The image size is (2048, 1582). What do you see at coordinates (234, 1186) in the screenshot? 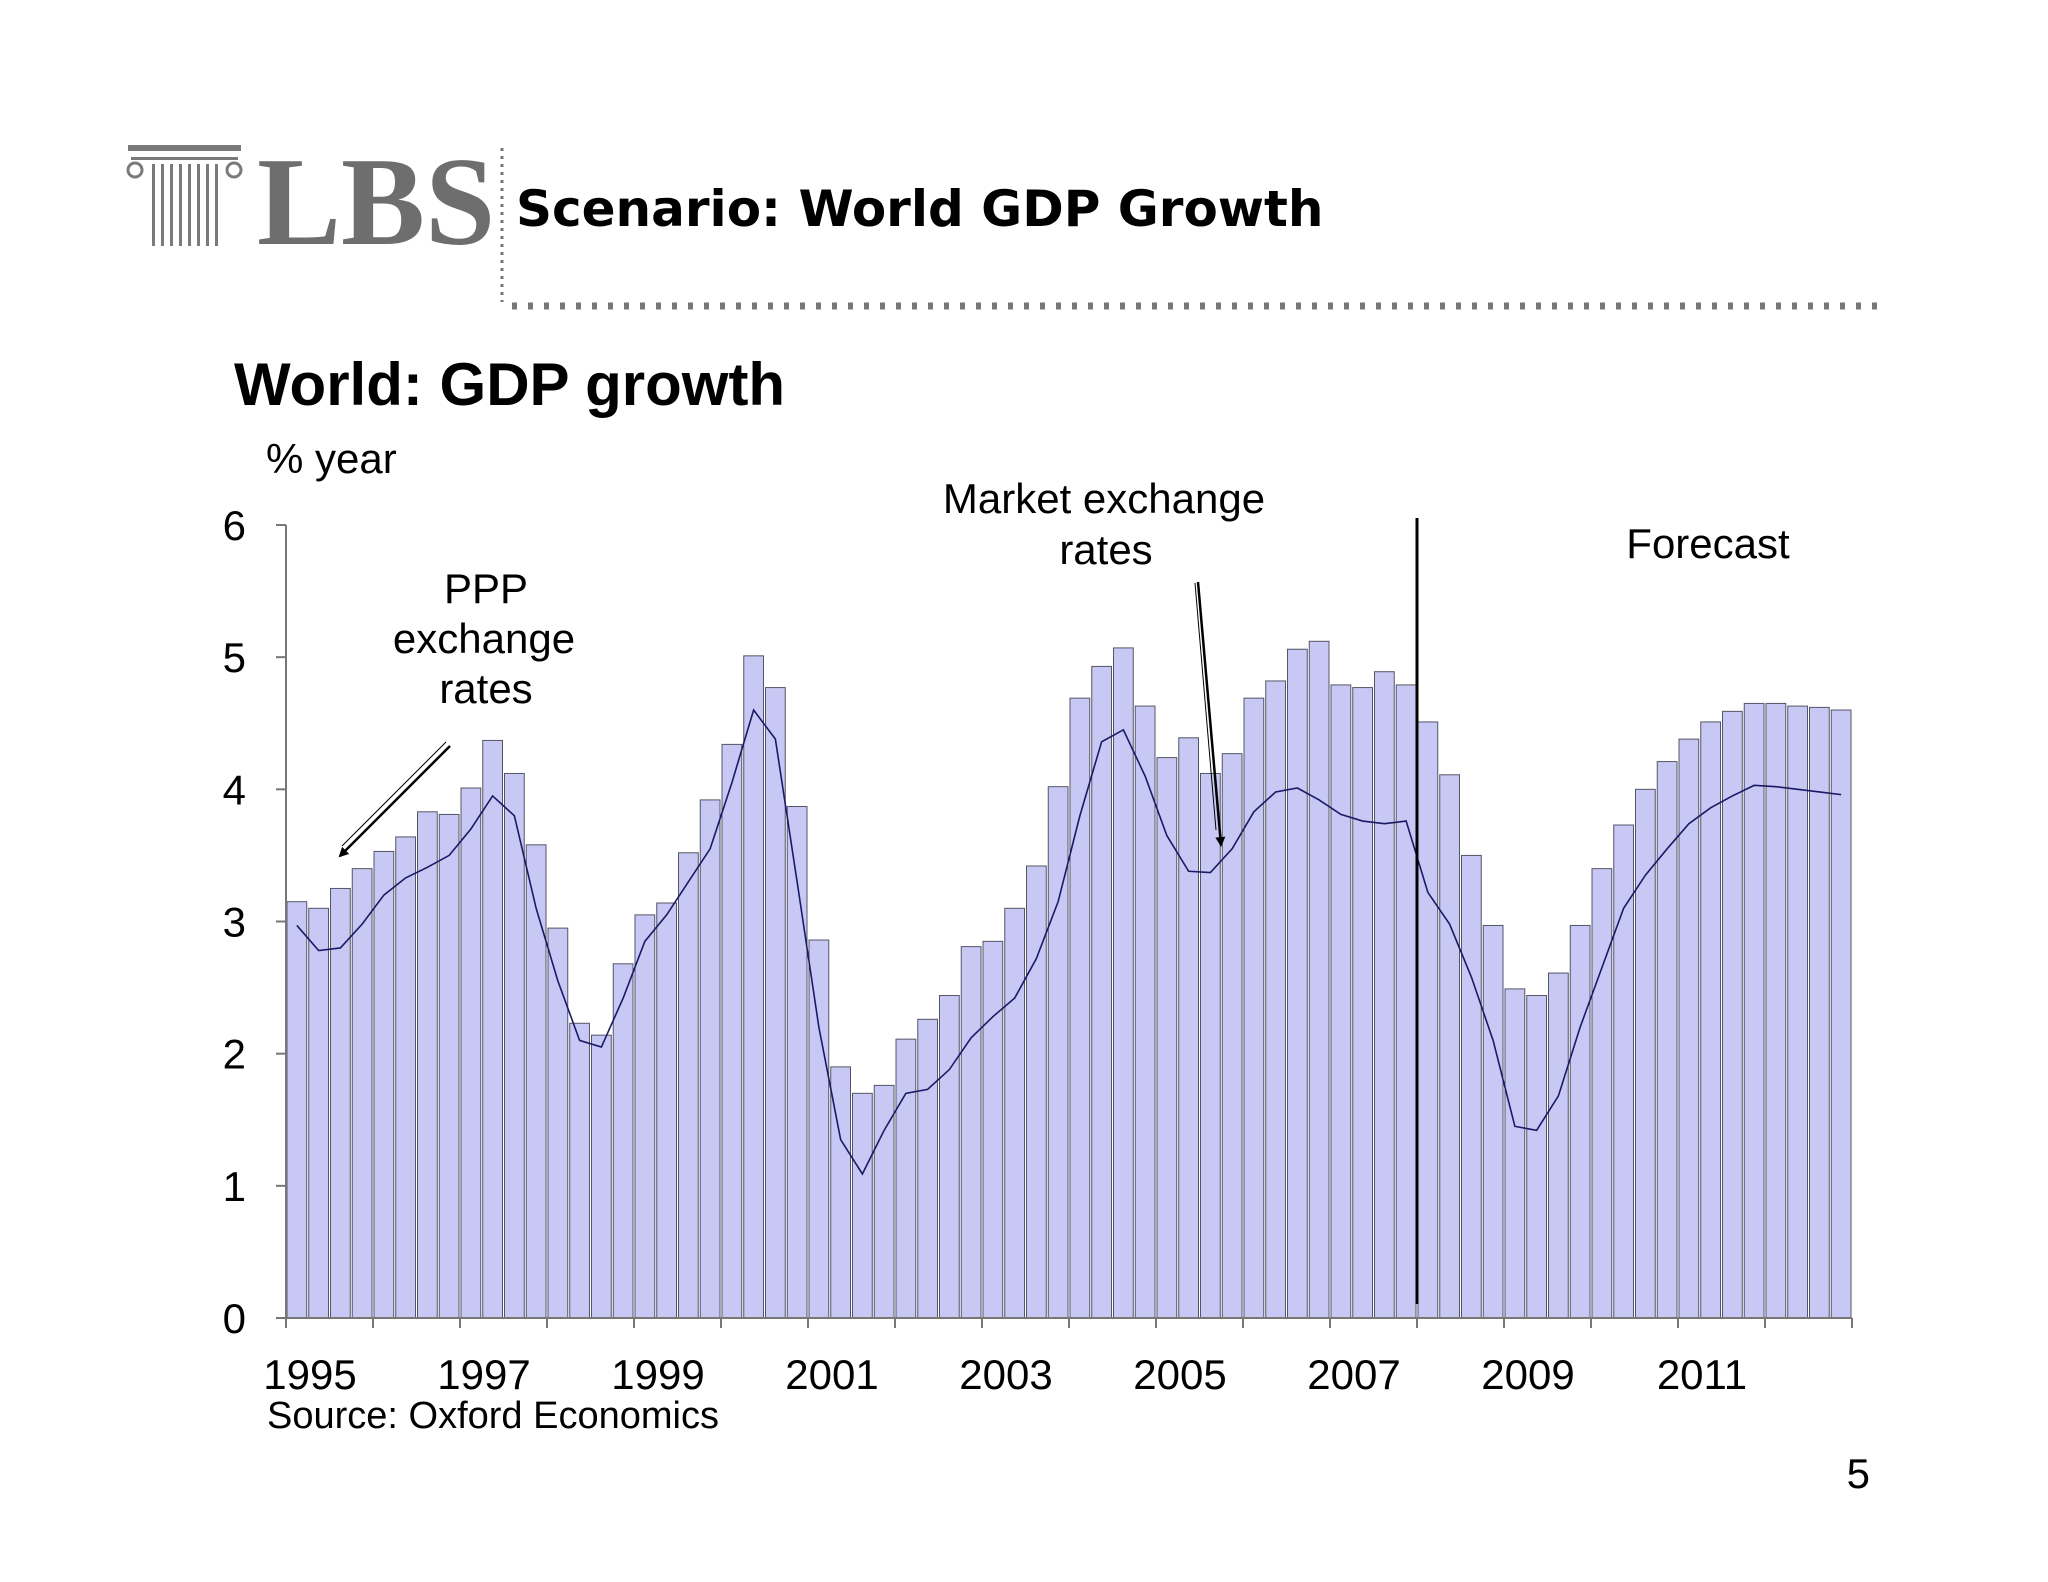
I see `y-tick-label: 1` at bounding box center [234, 1186].